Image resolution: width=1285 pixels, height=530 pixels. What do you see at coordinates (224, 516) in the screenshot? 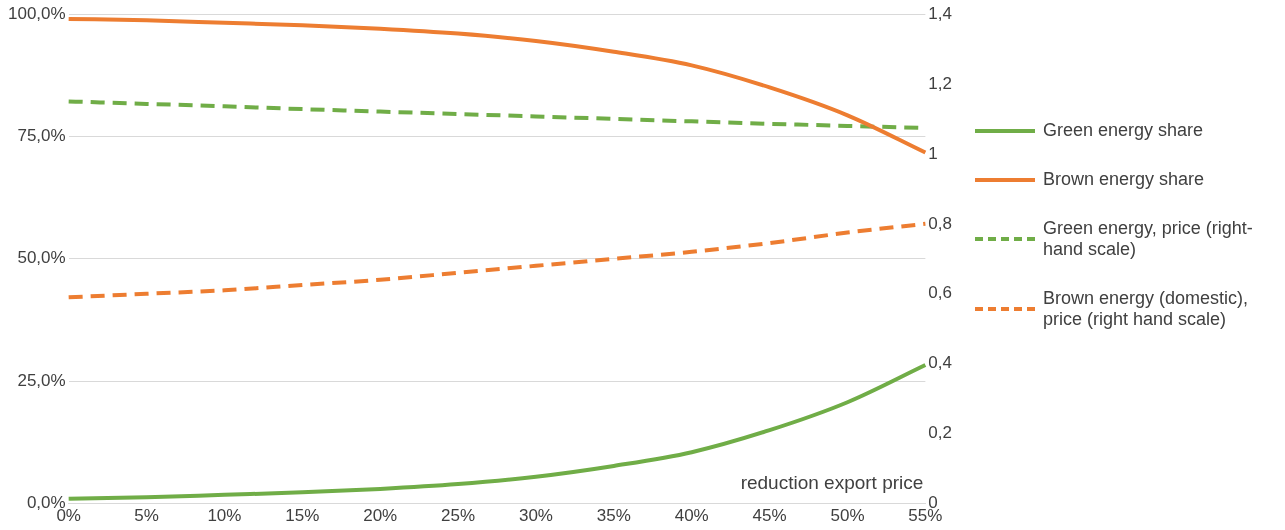
I see `x-tick-label: 10%` at bounding box center [224, 516].